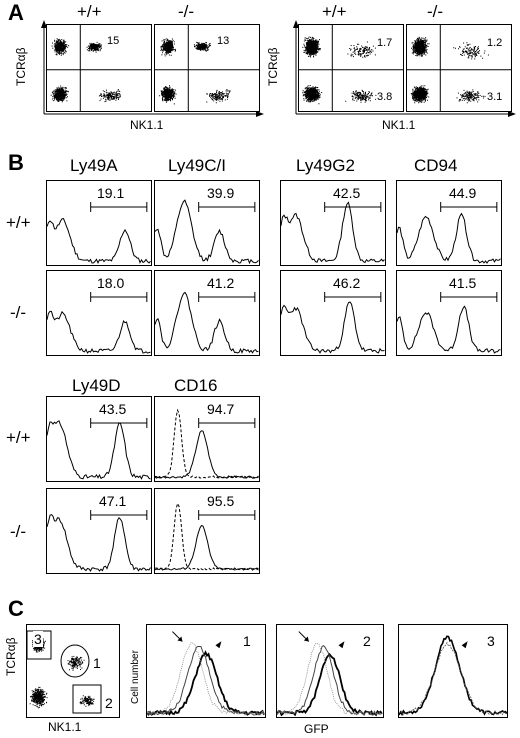 The height and width of the screenshot is (738, 520). I want to click on panel-b-label: B, so click(16, 162).